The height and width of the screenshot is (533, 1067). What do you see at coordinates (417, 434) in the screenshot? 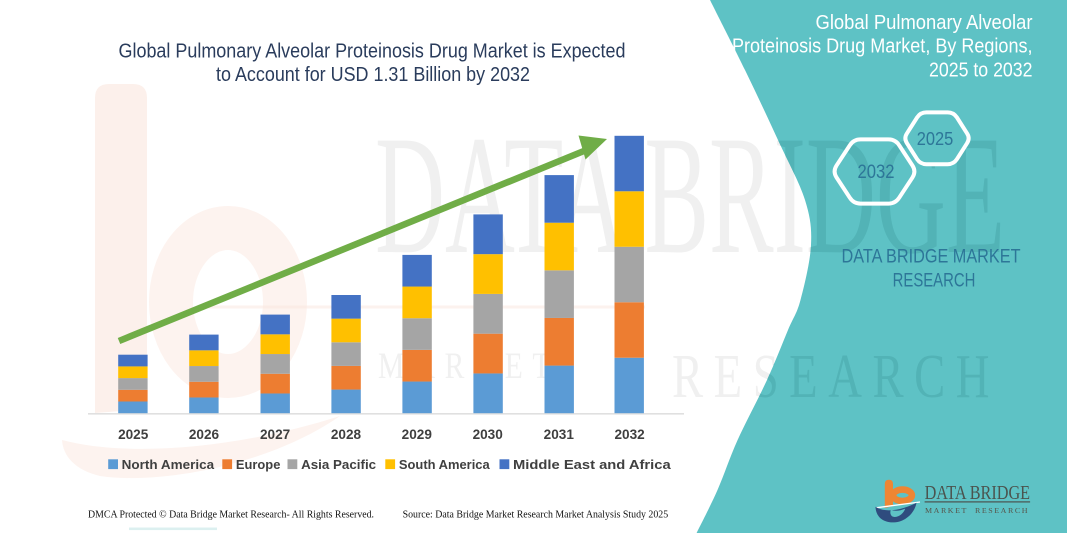
I see `svg-text: 2029` at bounding box center [417, 434].